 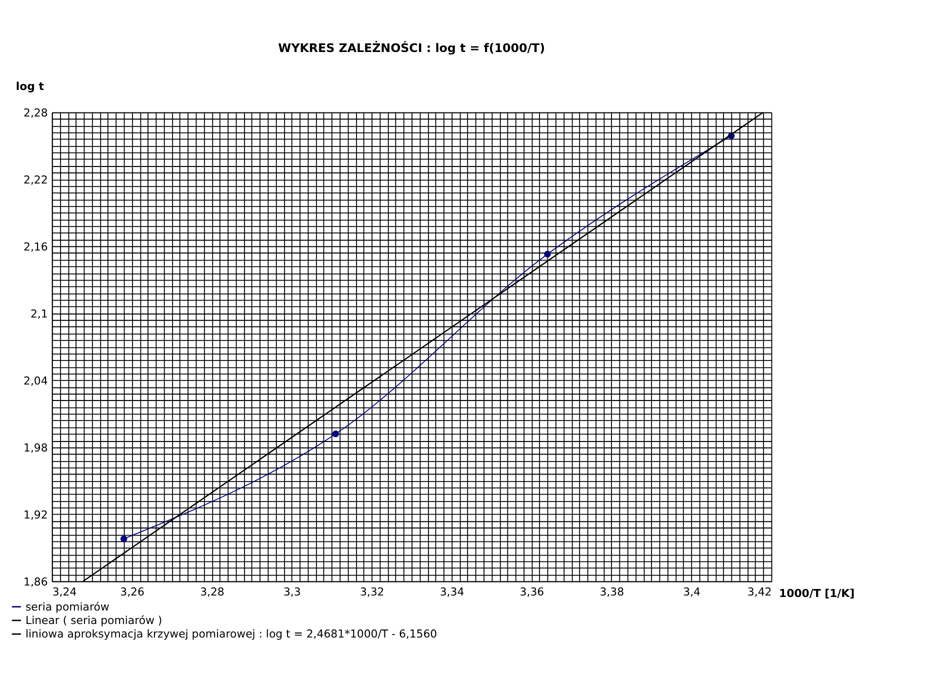 What do you see at coordinates (372, 591) in the screenshot?
I see `x-tick-label: 3,32` at bounding box center [372, 591].